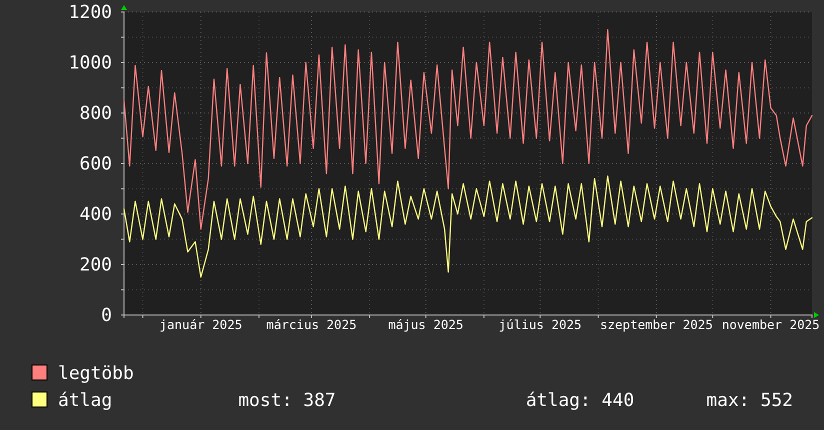 This screenshot has width=824, height=430. What do you see at coordinates (95, 214) in the screenshot?
I see `y-tick-label: 400` at bounding box center [95, 214].